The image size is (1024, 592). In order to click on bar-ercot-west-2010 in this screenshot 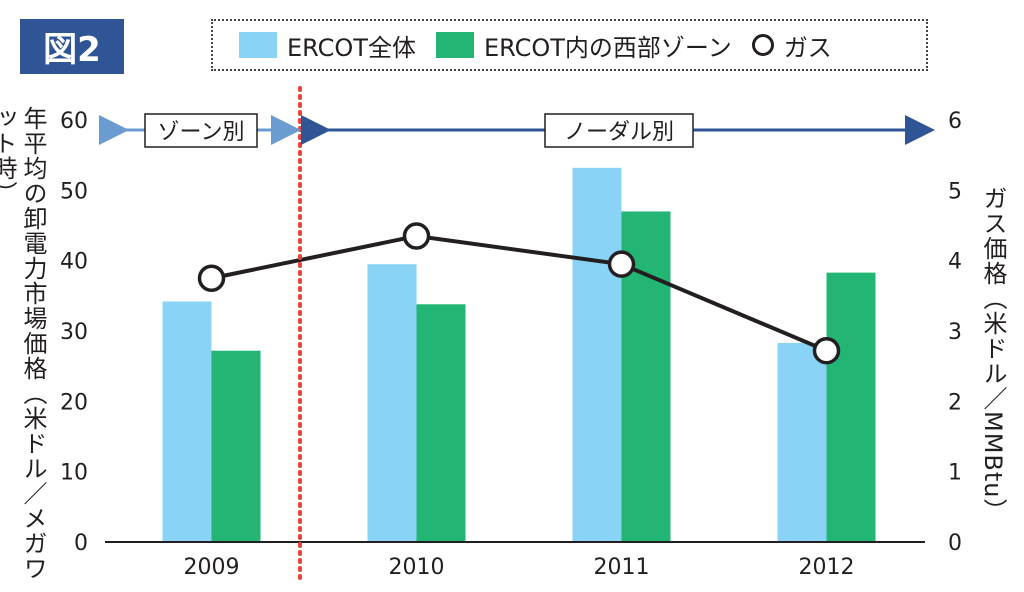, I will do `click(441, 423)`.